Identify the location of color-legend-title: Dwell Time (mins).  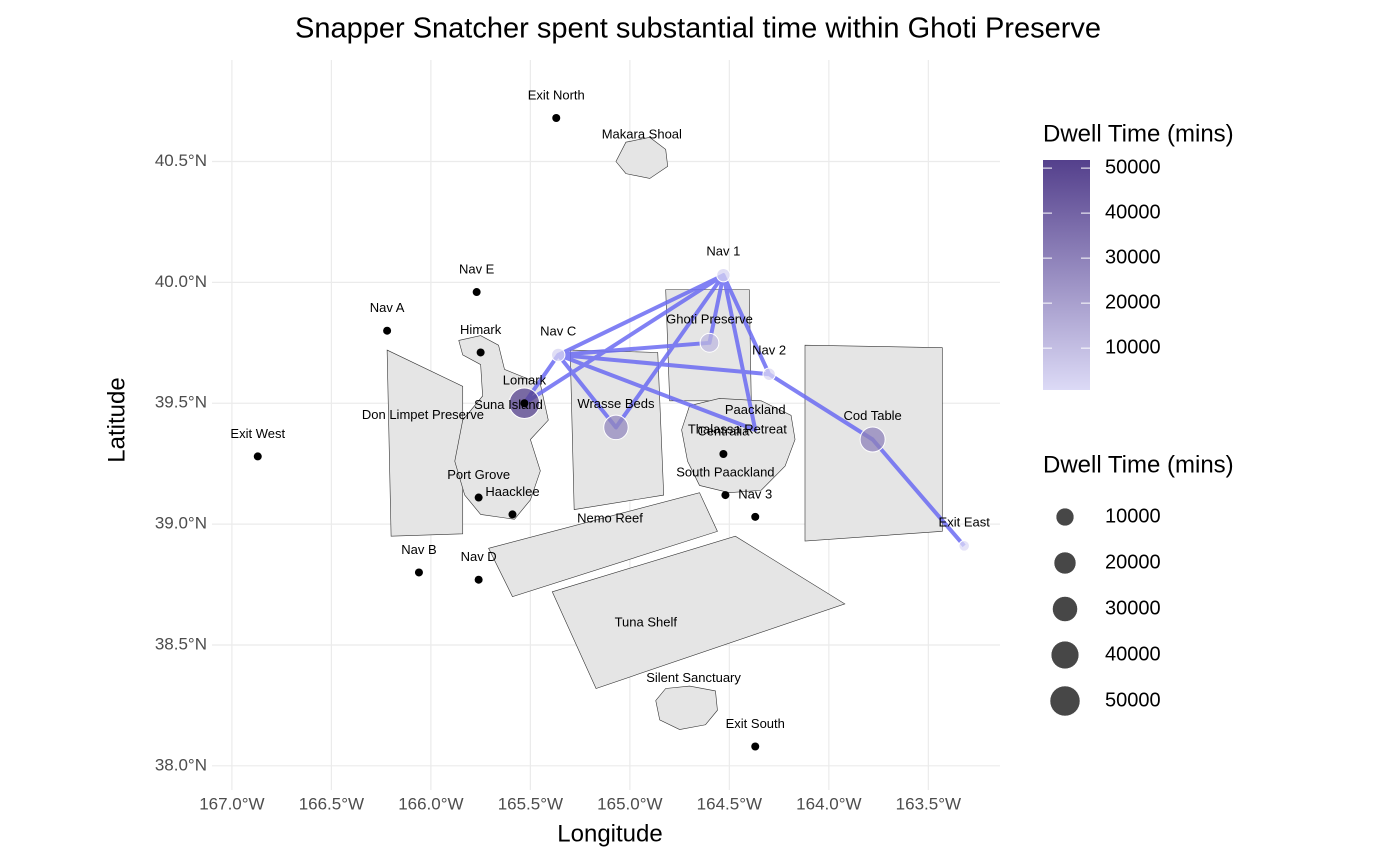
(1138, 133).